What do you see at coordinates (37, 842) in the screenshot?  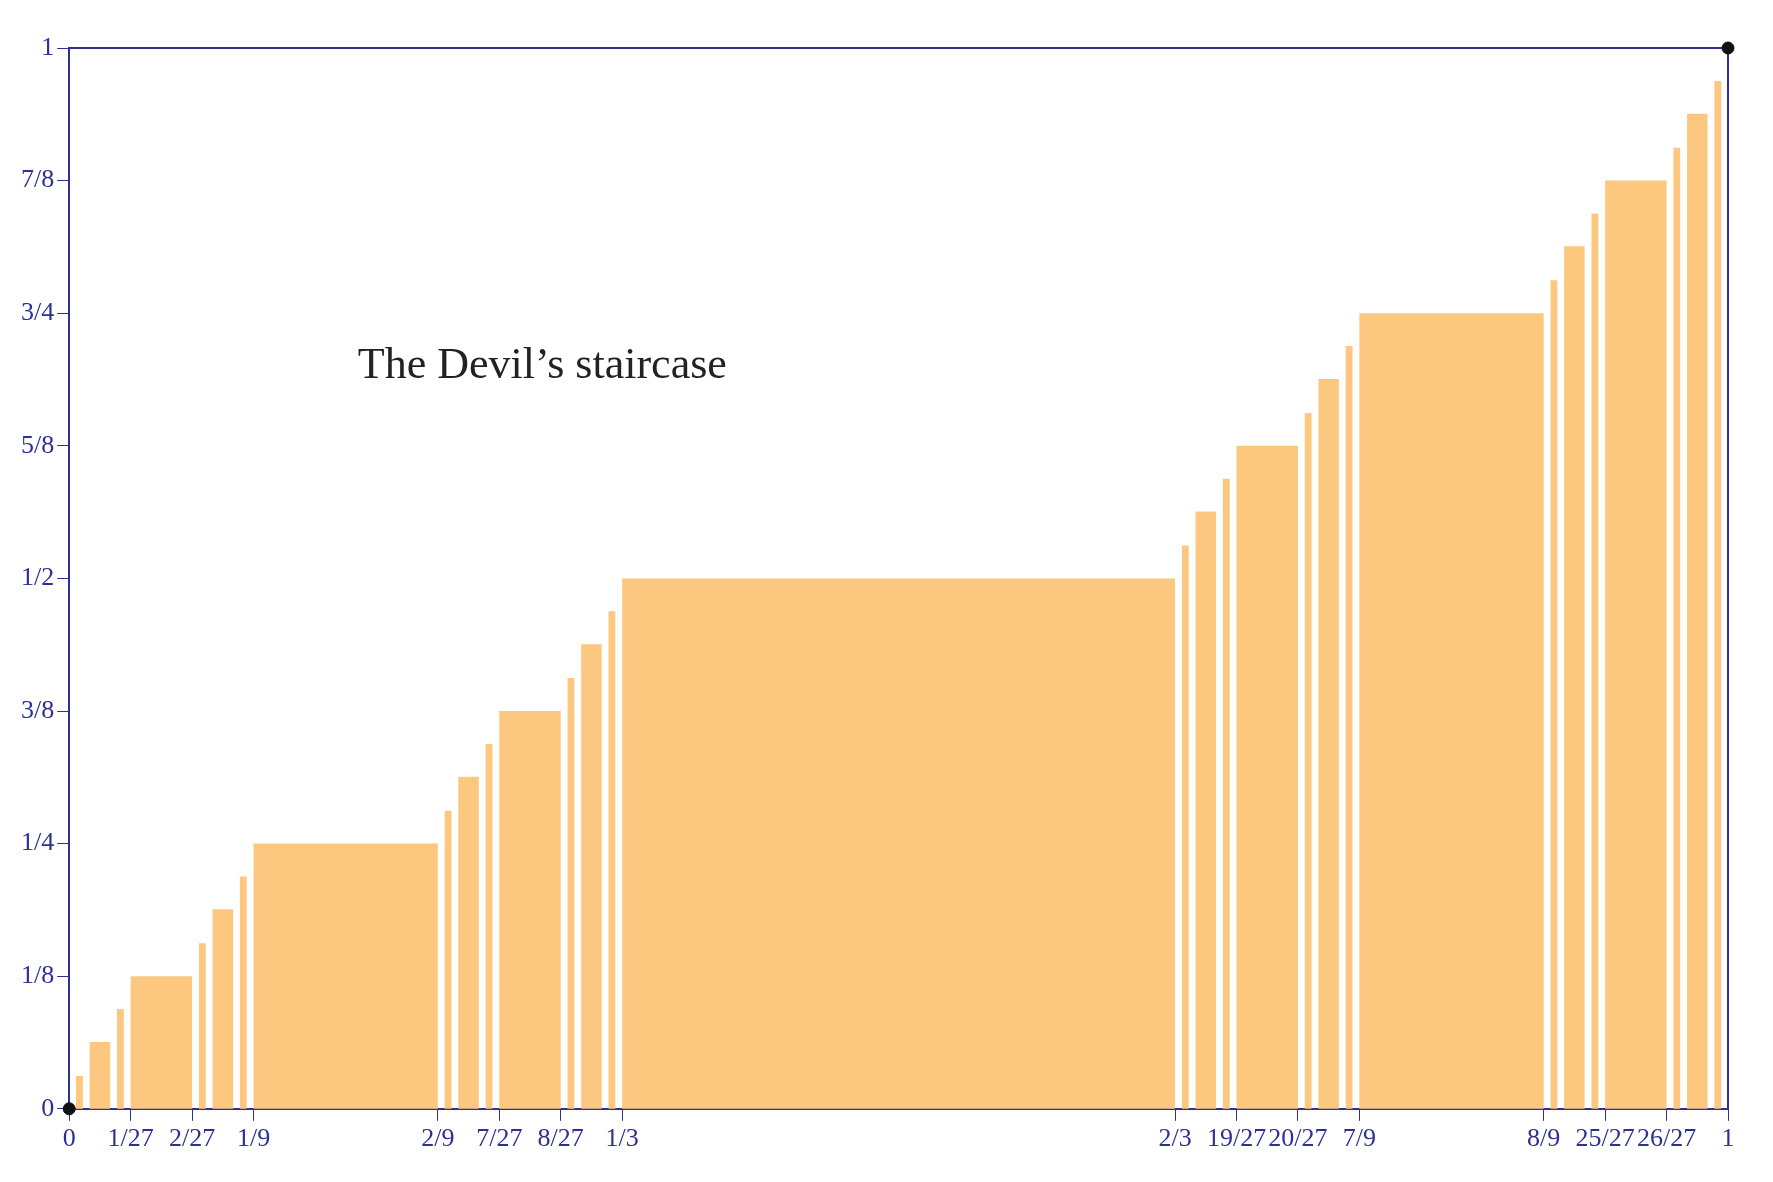 I see `y-tick-label: 1/4` at bounding box center [37, 842].